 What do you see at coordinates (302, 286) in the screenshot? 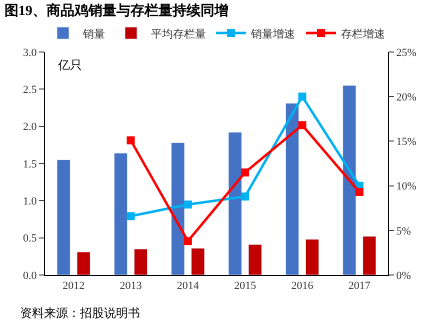
I see `x-tick-label: 2016` at bounding box center [302, 286].